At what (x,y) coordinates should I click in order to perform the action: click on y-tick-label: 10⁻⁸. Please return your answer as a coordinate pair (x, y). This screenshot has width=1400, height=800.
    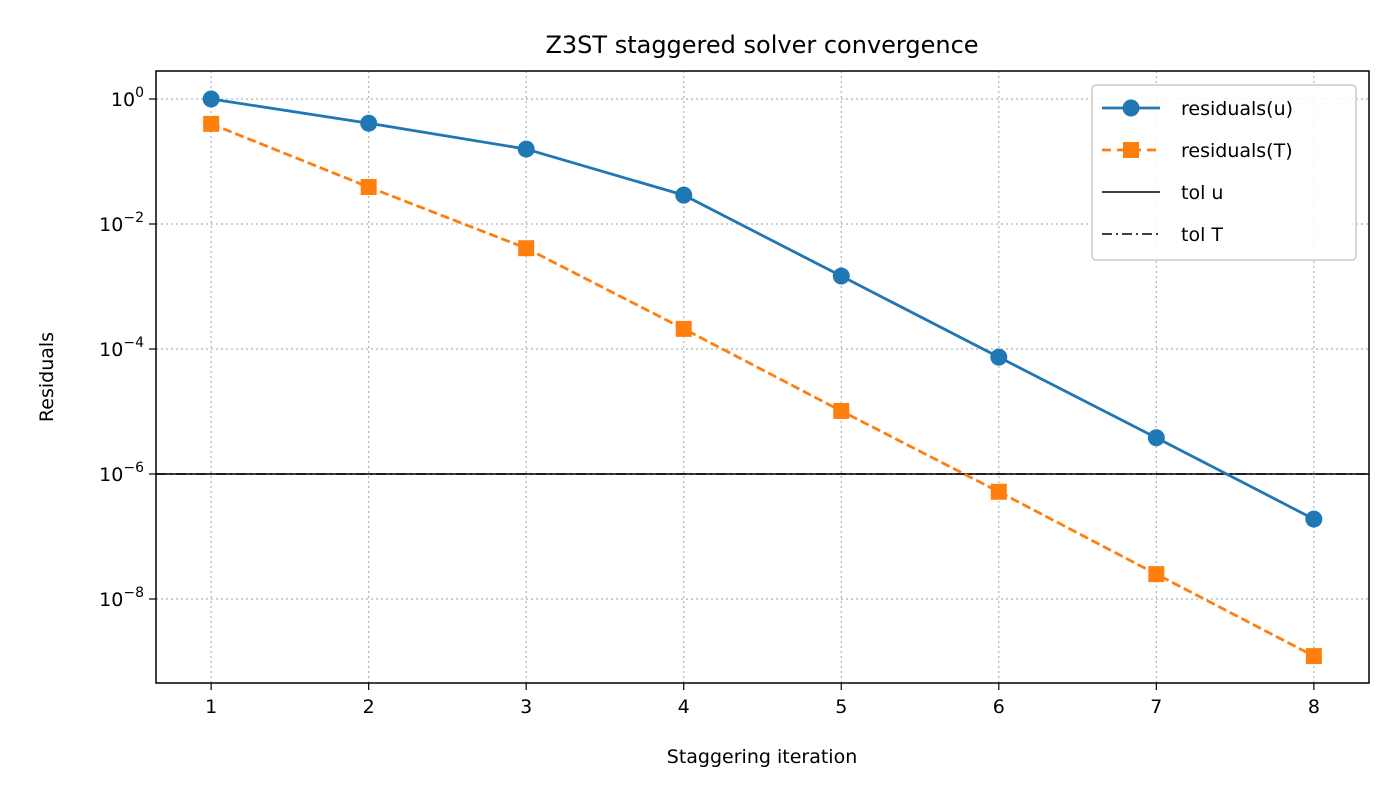
    Looking at the image, I should click on (121, 598).